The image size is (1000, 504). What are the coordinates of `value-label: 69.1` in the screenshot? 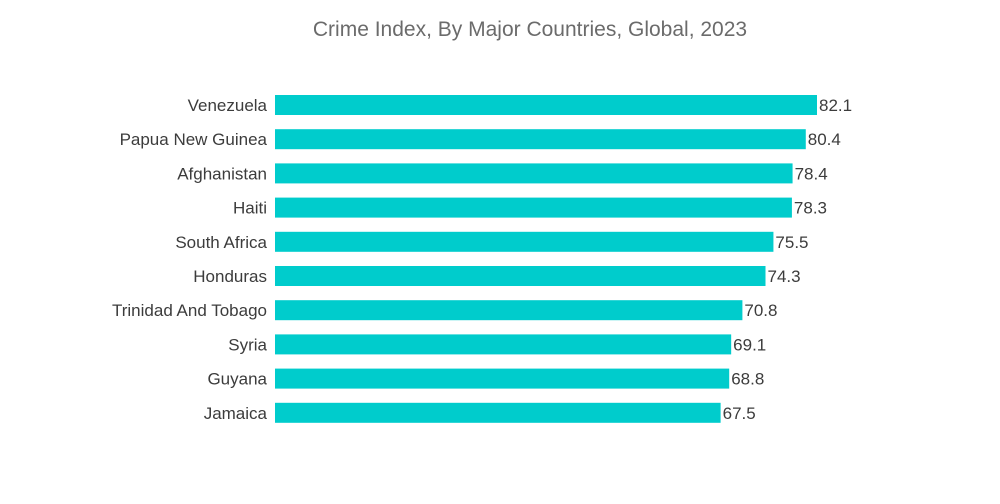 It's located at (749, 344).